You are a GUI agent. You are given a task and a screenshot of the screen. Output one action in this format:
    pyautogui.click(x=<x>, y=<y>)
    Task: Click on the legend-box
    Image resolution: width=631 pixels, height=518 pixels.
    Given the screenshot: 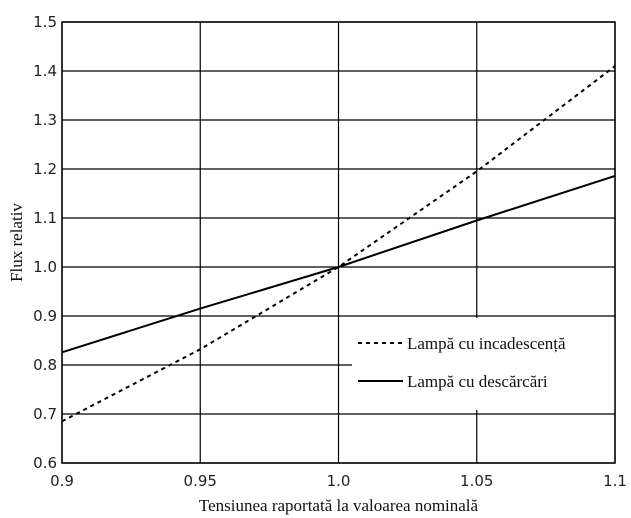 What is the action you would take?
    pyautogui.click(x=483, y=364)
    